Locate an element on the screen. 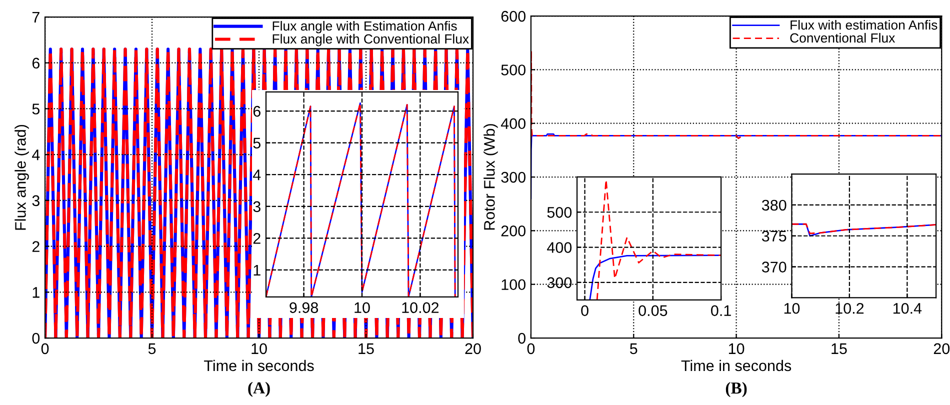 The image size is (950, 405). y-tick-label: 7 is located at coordinates (36, 17).